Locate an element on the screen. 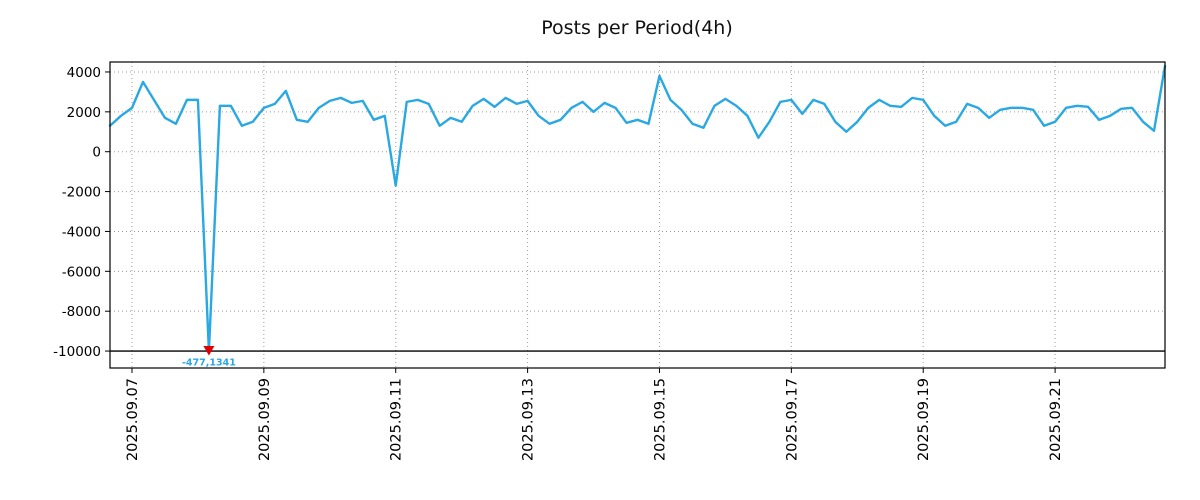  y-tick-label: -10000 is located at coordinates (77, 352).